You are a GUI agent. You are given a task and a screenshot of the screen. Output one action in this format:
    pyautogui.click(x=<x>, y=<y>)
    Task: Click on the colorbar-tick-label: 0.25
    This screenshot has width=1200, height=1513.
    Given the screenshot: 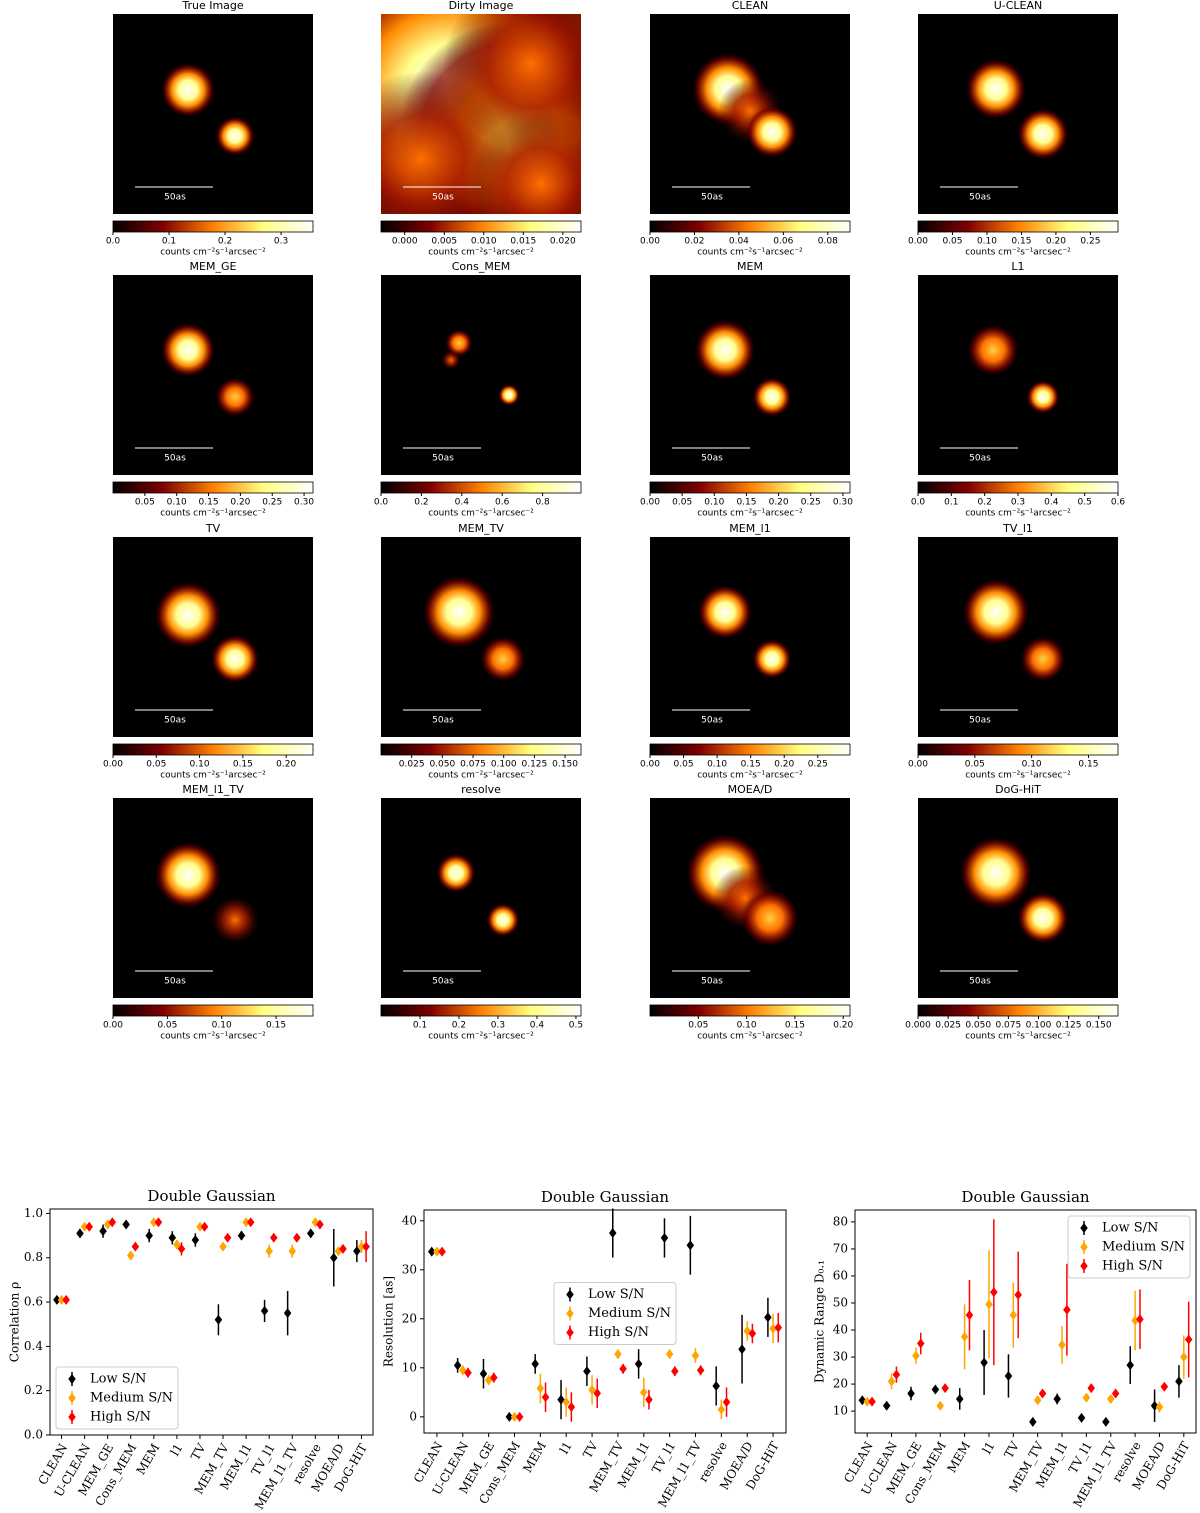 What is the action you would take?
    pyautogui.click(x=811, y=503)
    